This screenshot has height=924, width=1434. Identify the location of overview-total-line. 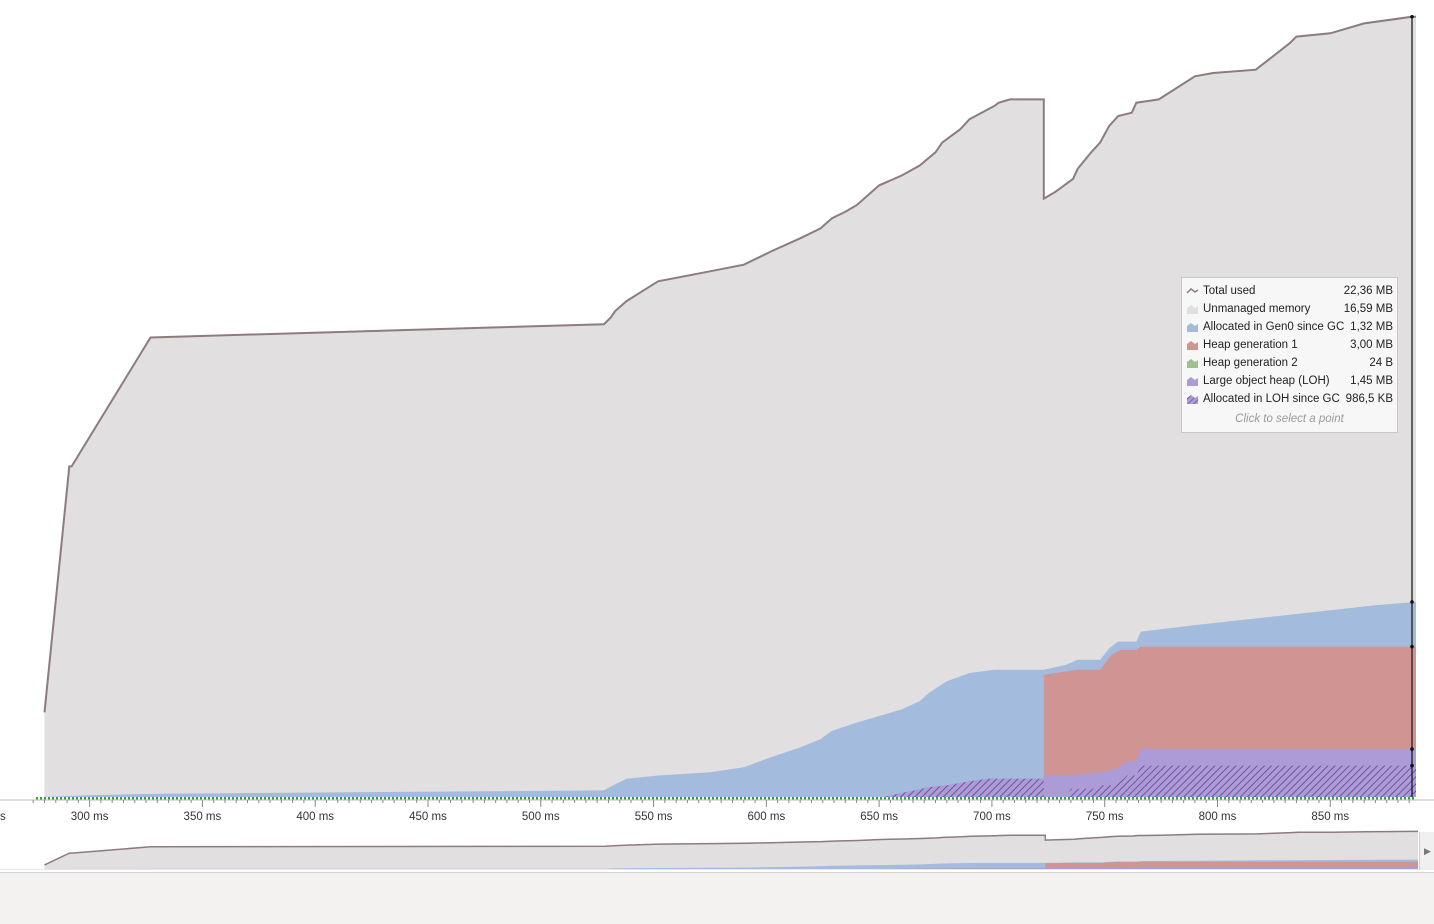
(731, 848).